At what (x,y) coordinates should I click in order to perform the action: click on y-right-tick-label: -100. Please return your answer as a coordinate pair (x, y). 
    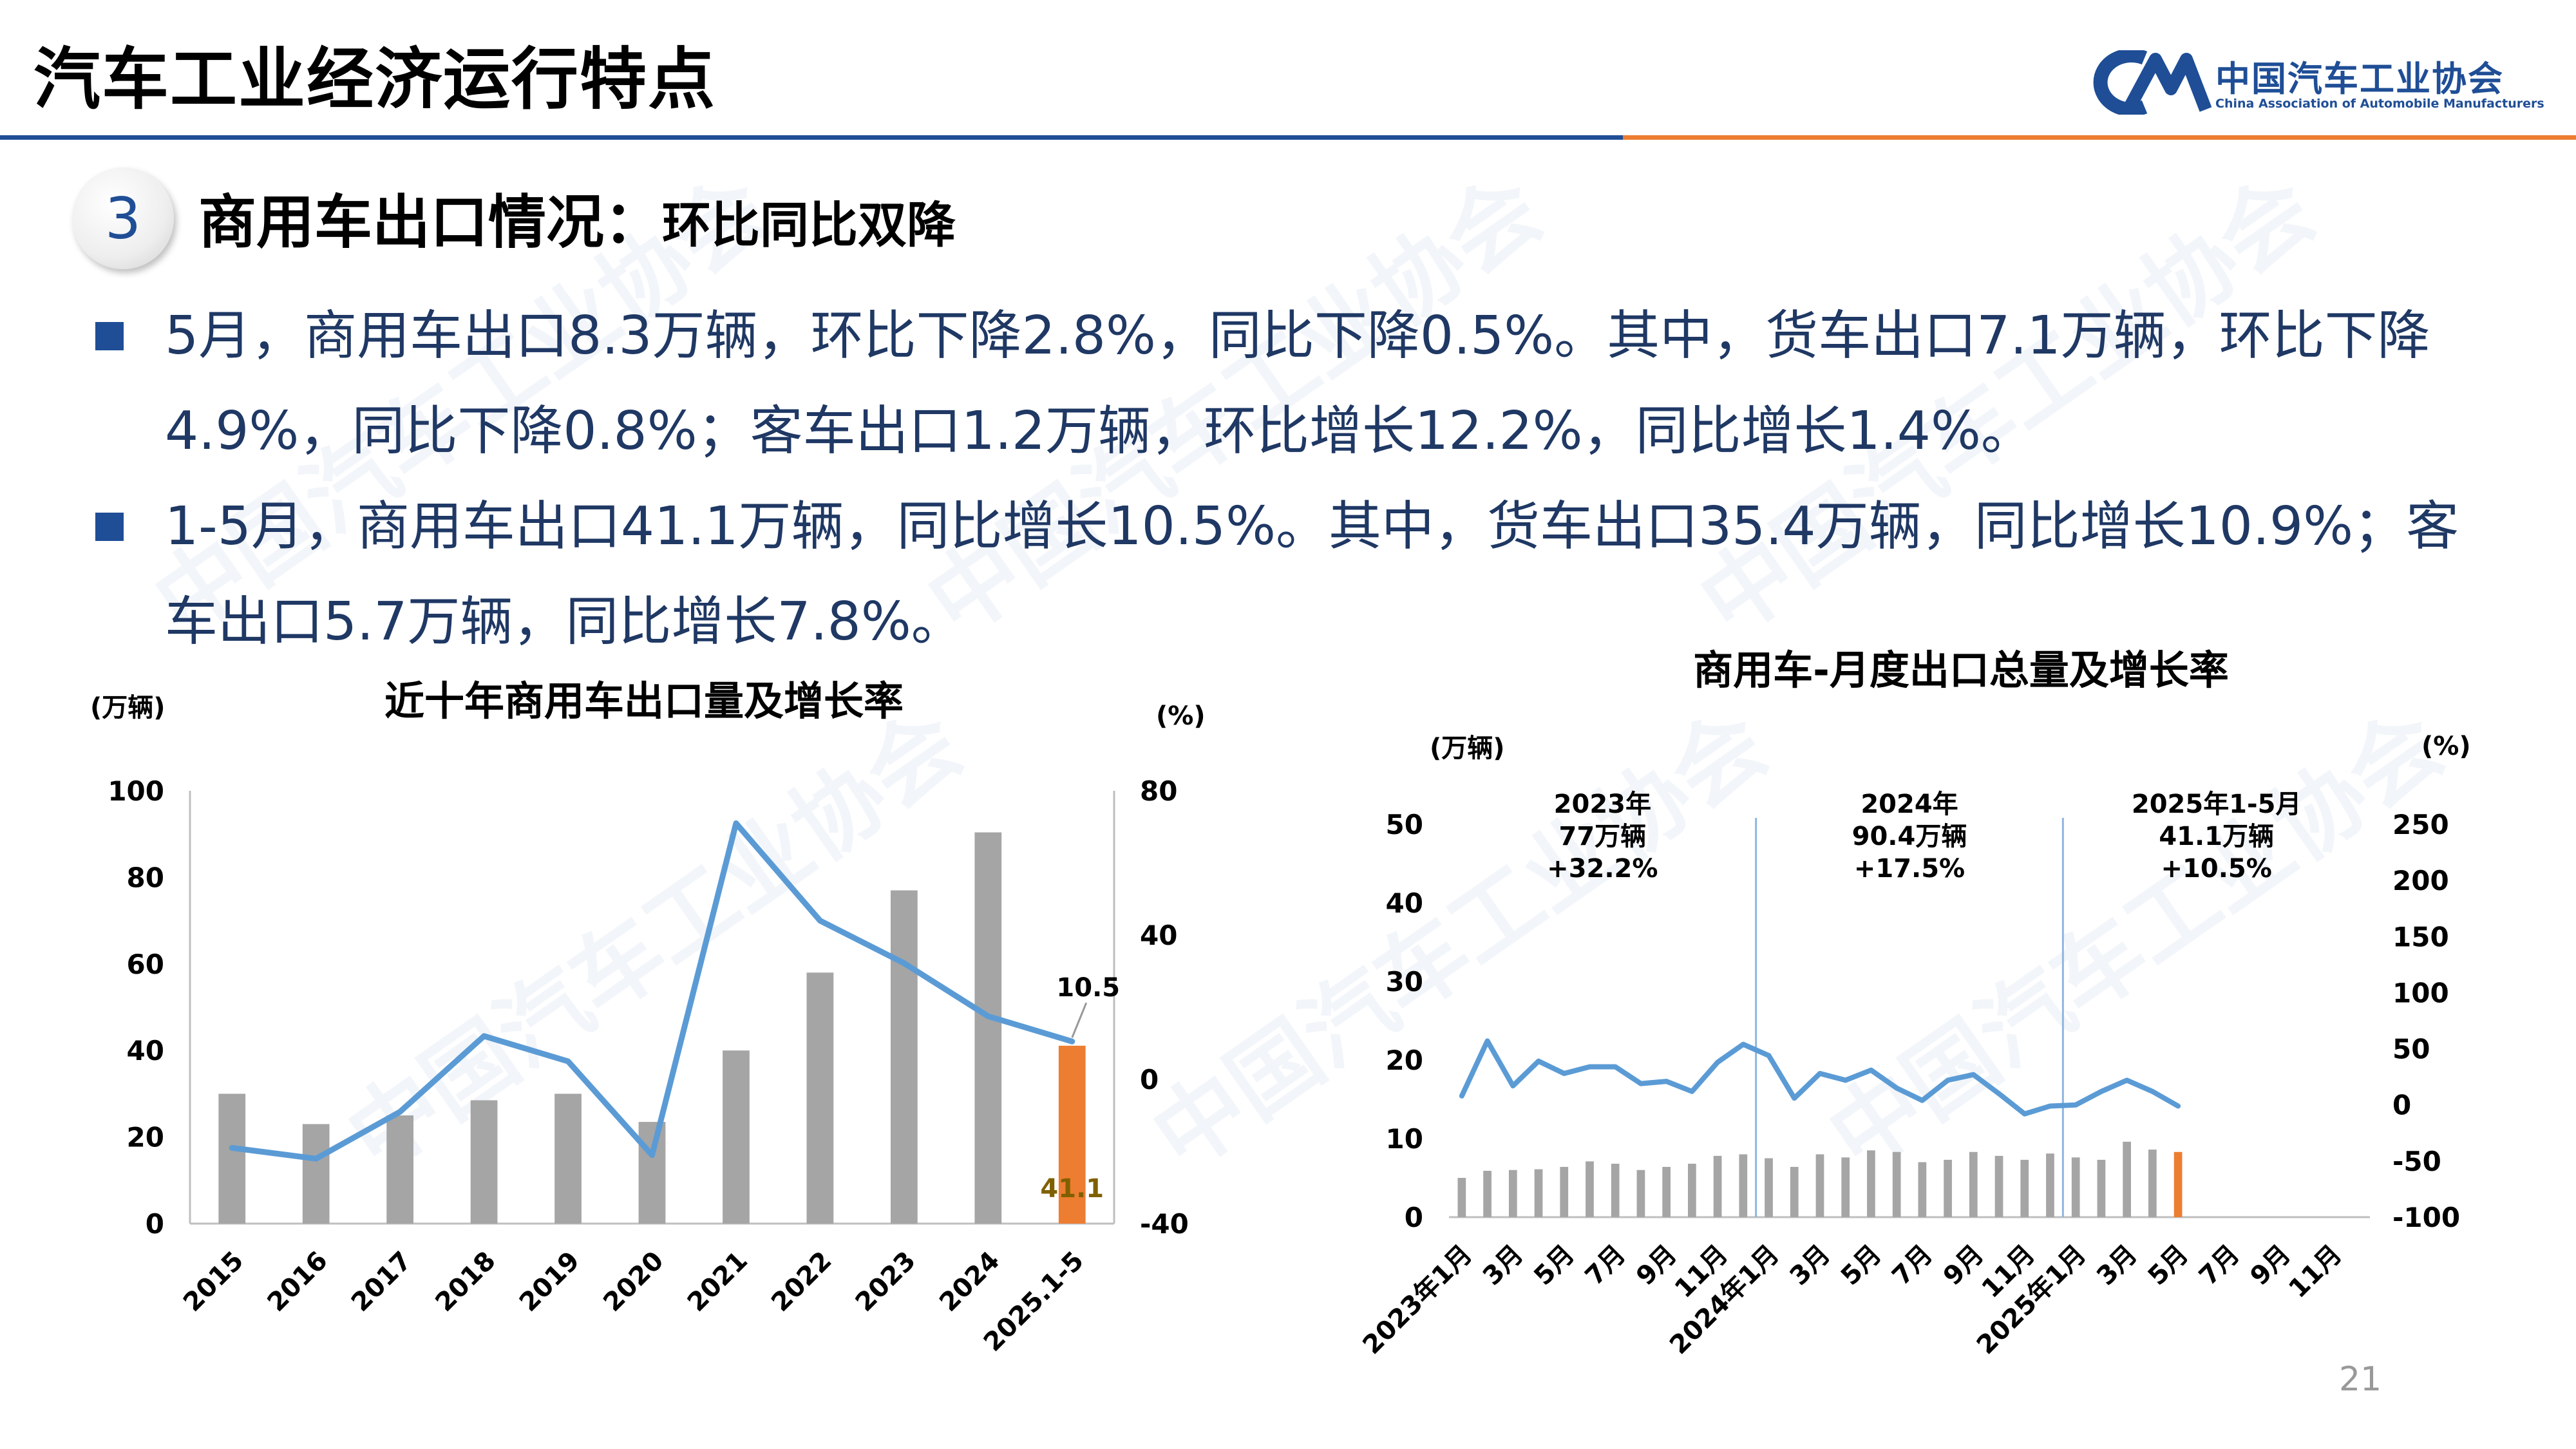
    Looking at the image, I should click on (2426, 1218).